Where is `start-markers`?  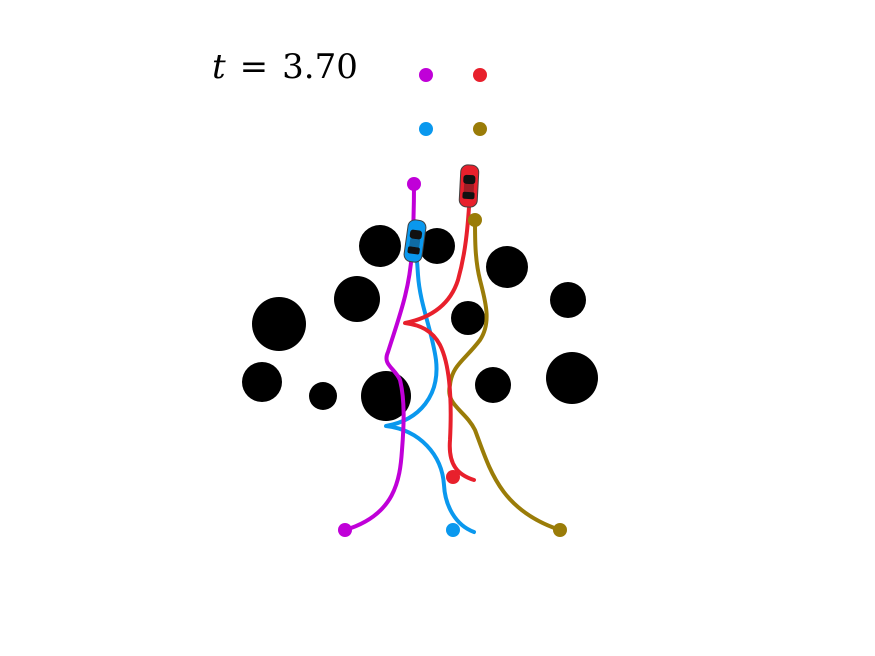
start-markers is located at coordinates (452, 503).